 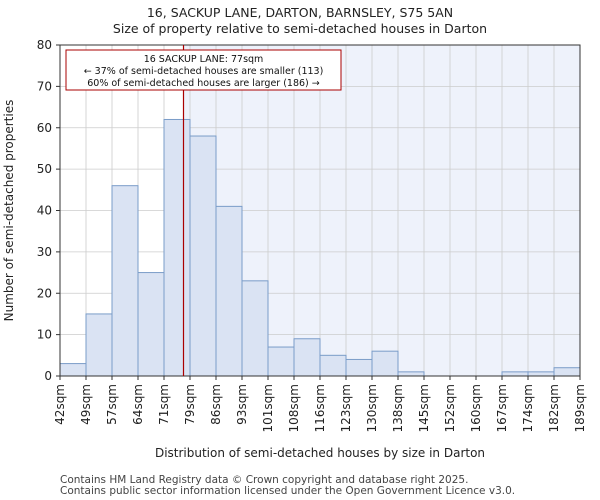 What do you see at coordinates (216, 404) in the screenshot?
I see `x-tick-label: 86sqm` at bounding box center [216, 404].